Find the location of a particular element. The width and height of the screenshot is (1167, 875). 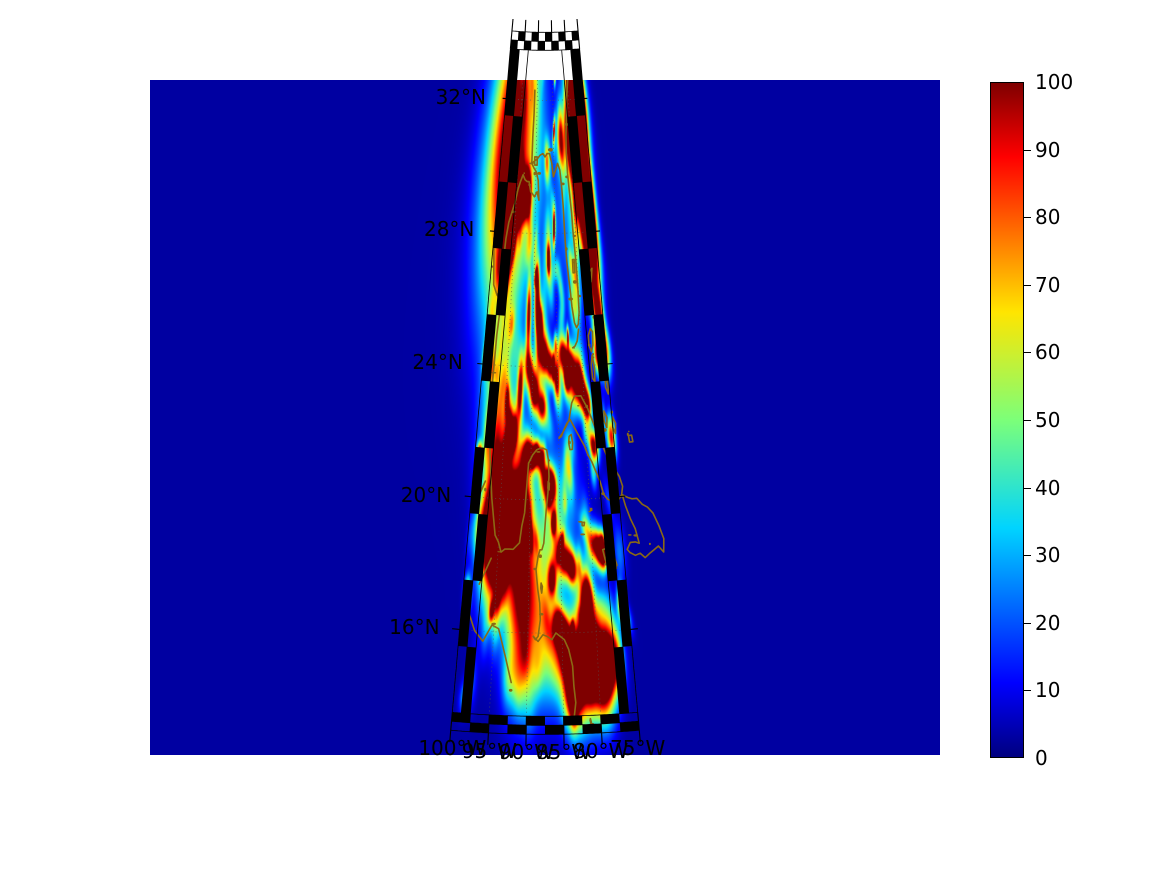

colorbar-tick-label-100: 100 is located at coordinates (1054, 82).